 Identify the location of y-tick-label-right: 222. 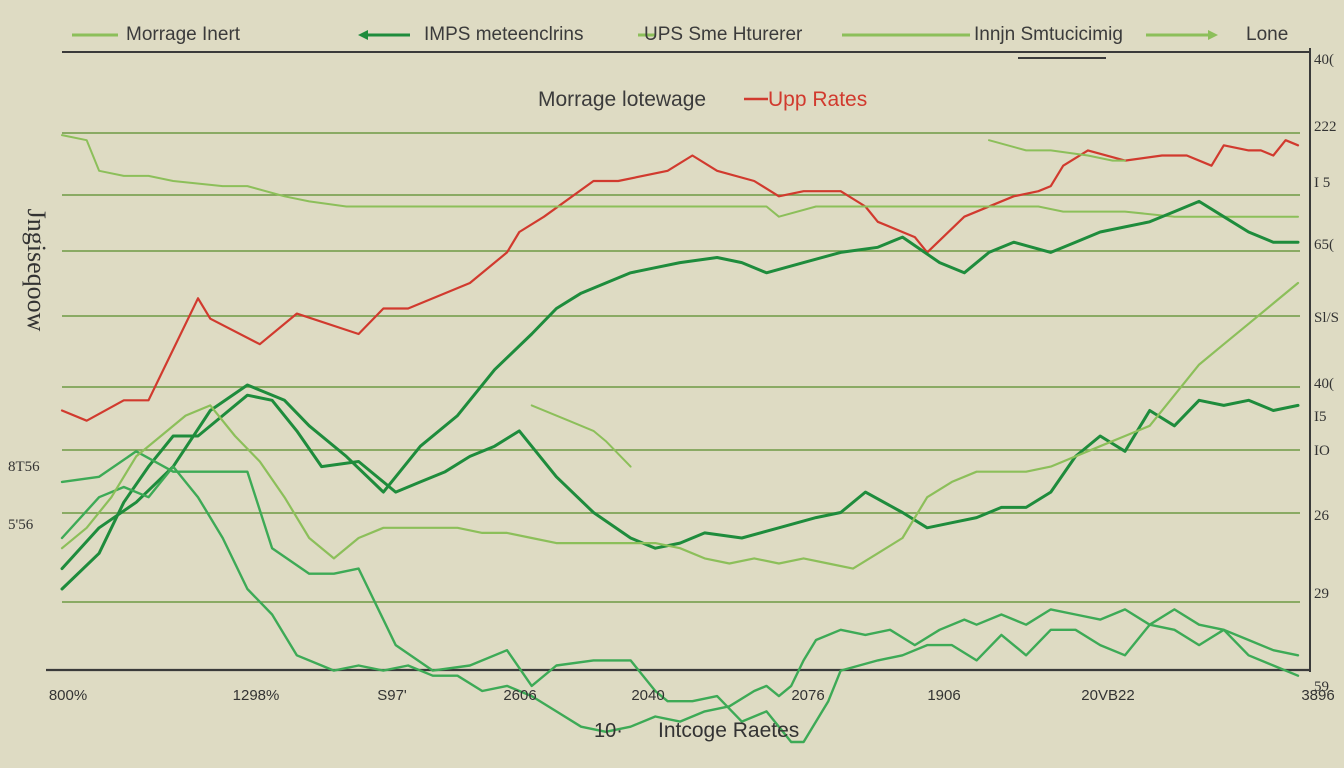
(1325, 127).